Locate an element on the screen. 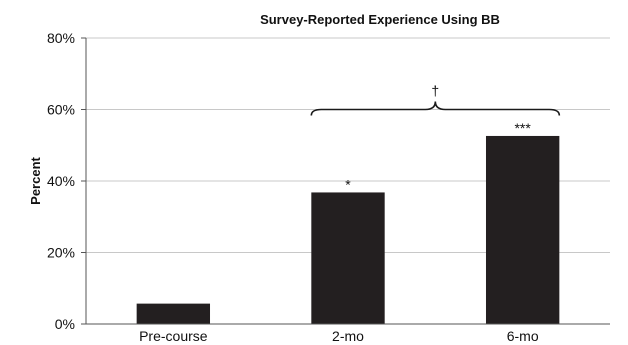 The height and width of the screenshot is (345, 628). significance-label: * is located at coordinates (348, 184).